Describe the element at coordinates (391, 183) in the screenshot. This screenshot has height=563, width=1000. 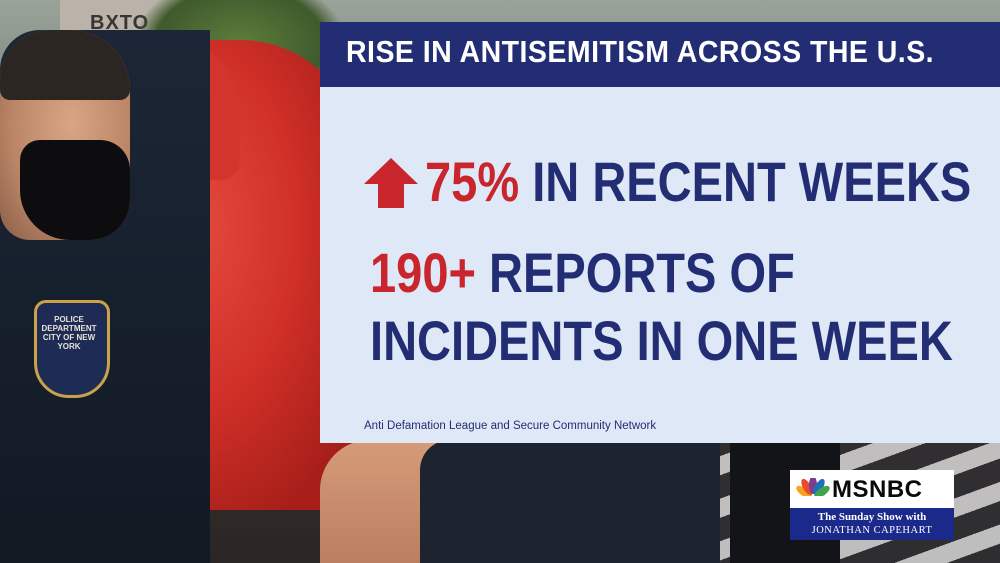
I see `up-arrow-icon` at that location.